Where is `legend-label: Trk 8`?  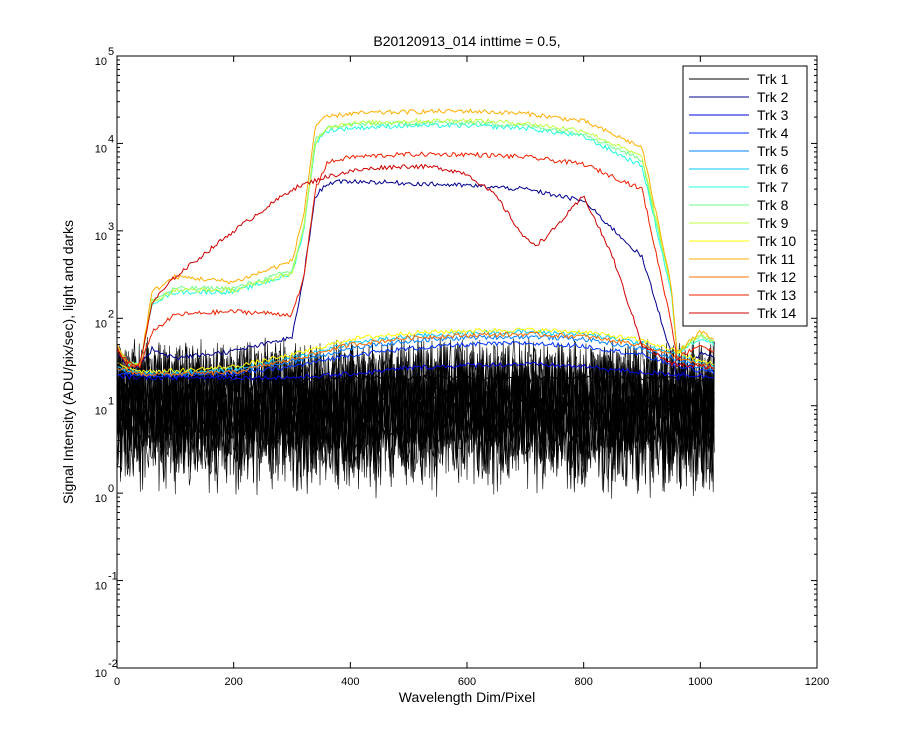 legend-label: Trk 8 is located at coordinates (773, 205).